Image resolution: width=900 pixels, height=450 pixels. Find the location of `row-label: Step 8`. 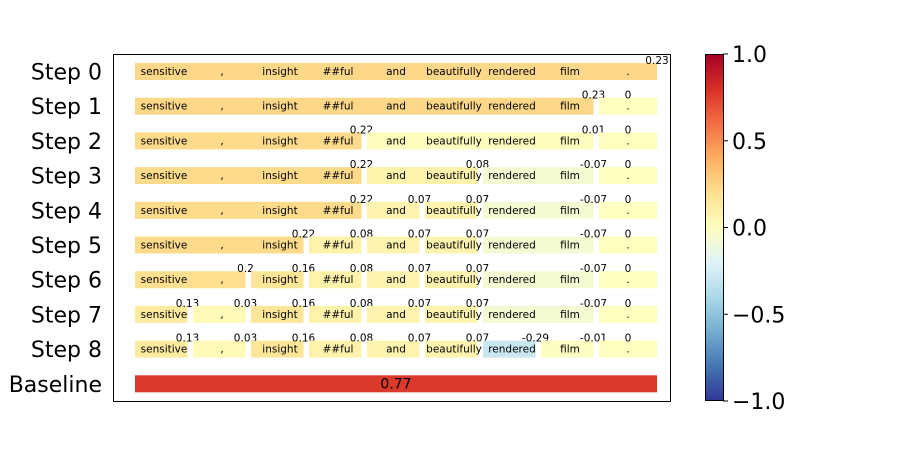

row-label: Step 8 is located at coordinates (66, 350).